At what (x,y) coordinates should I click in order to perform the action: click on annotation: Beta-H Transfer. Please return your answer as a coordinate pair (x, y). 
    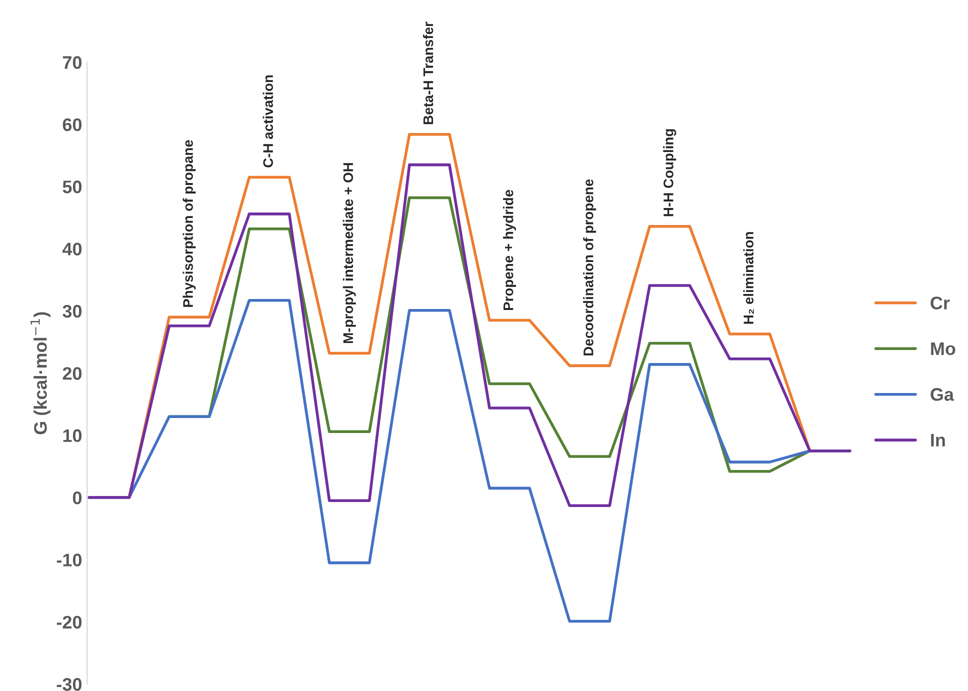
    Looking at the image, I should click on (428, 73).